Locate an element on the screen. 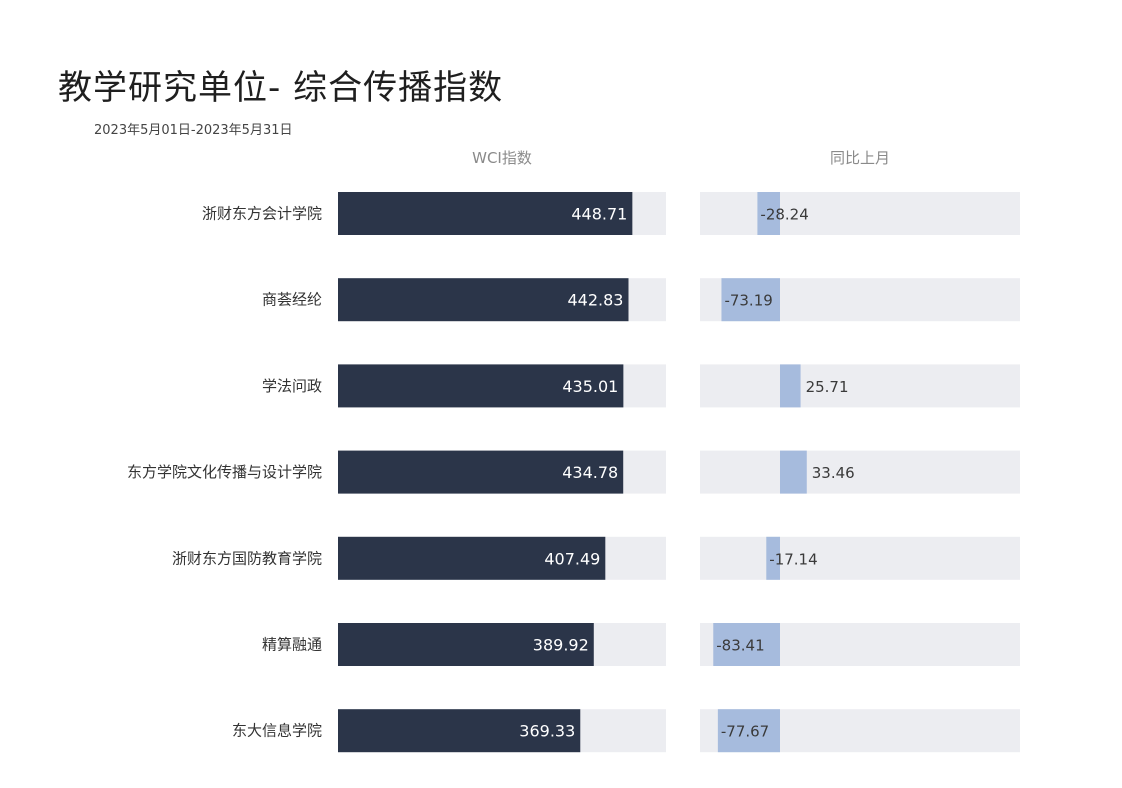  wci-value-label: 434.78 is located at coordinates (590, 472).